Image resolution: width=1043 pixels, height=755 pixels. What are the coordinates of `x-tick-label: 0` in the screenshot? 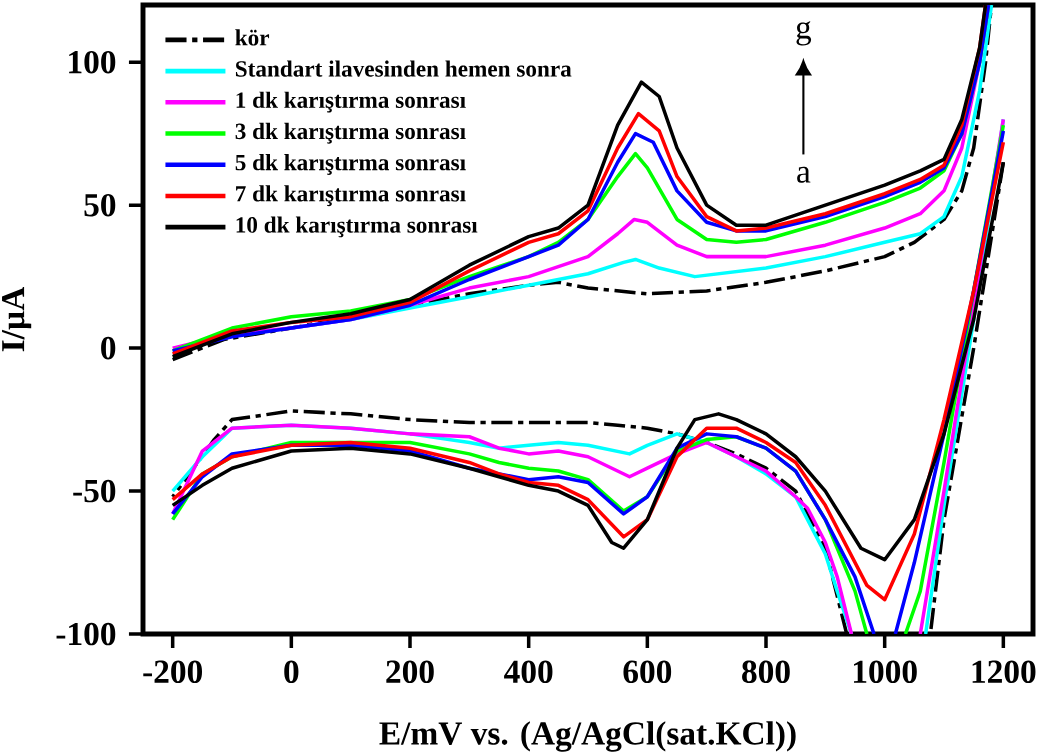 It's located at (291, 672).